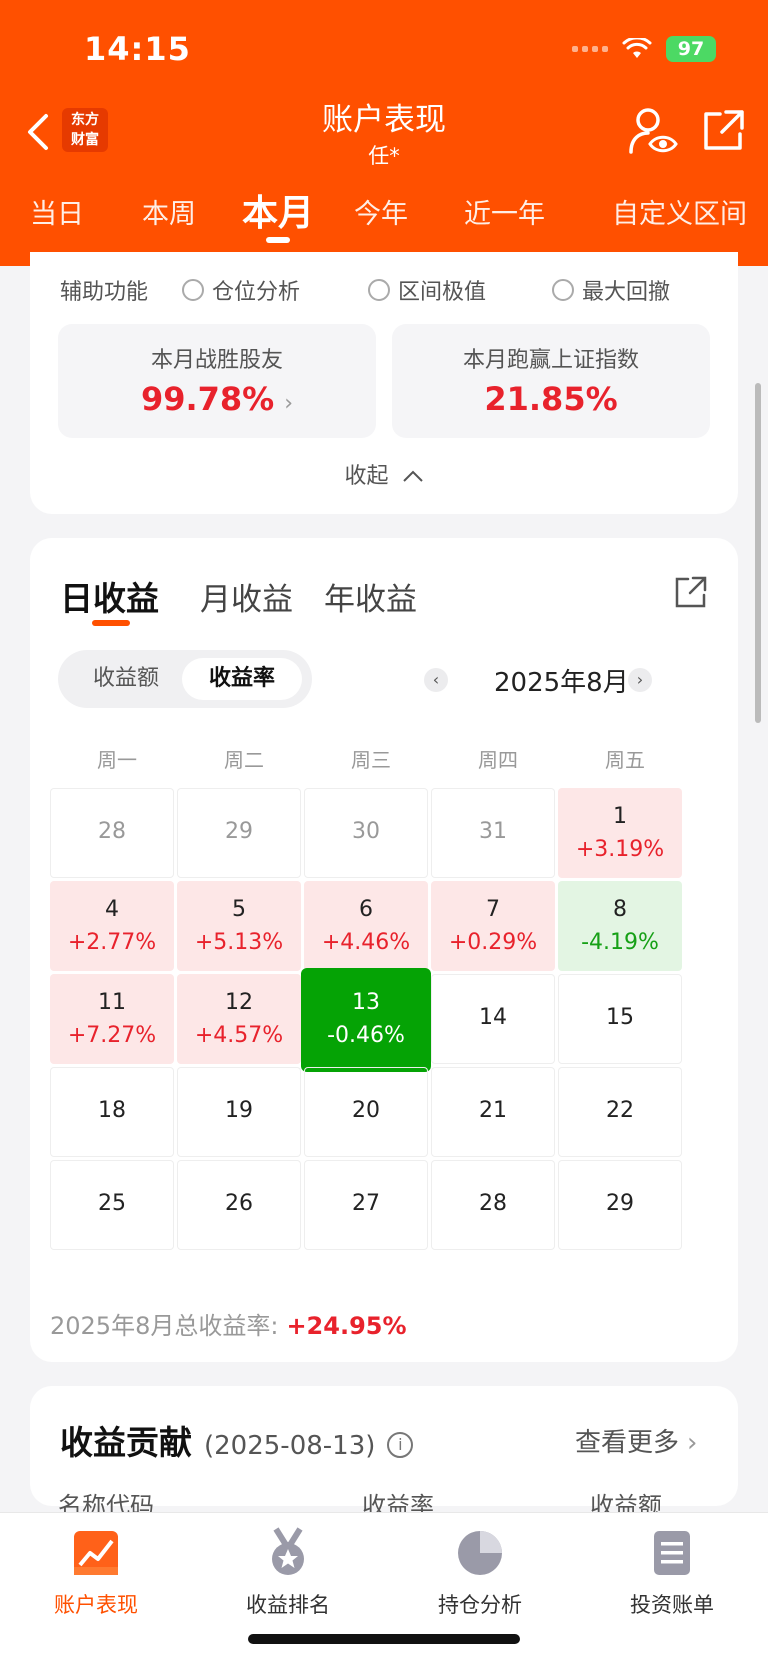 The width and height of the screenshot is (768, 1663). What do you see at coordinates (85, 130) in the screenshot?
I see `brand-logo: 东方 财富` at bounding box center [85, 130].